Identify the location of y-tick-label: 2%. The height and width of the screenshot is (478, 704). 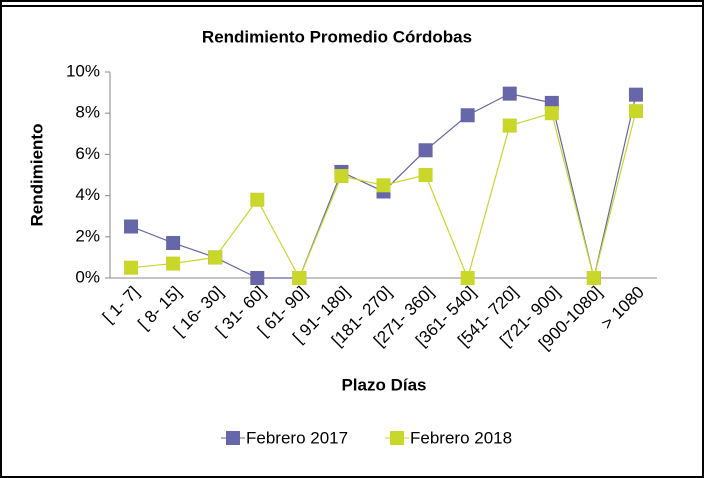
(87, 235).